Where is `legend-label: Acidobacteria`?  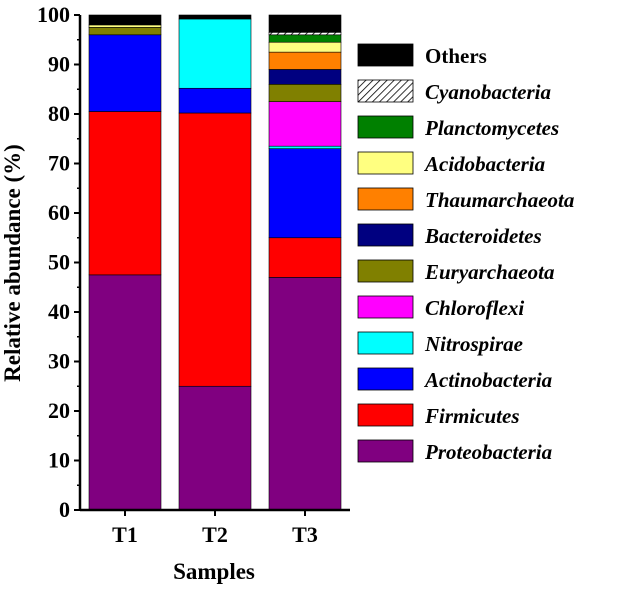
legend-label: Acidobacteria is located at coordinates (484, 164).